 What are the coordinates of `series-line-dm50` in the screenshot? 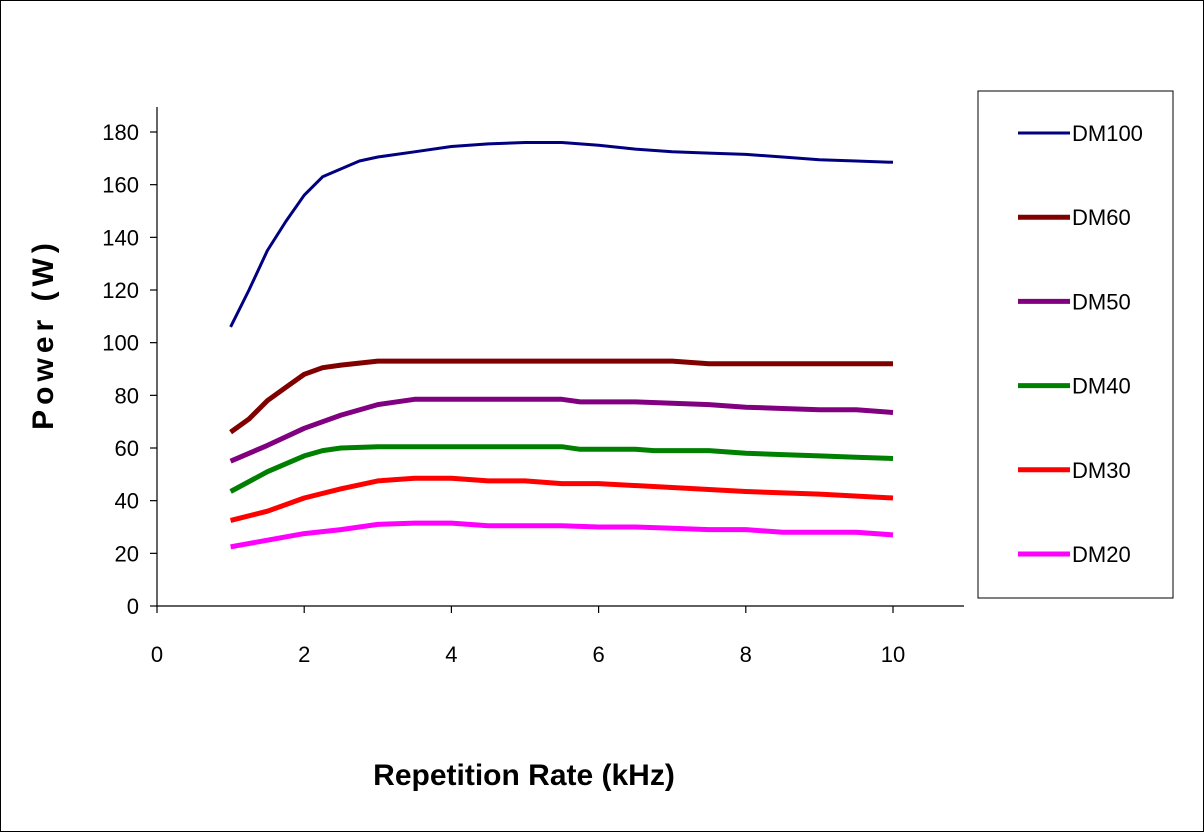 It's located at (561, 430).